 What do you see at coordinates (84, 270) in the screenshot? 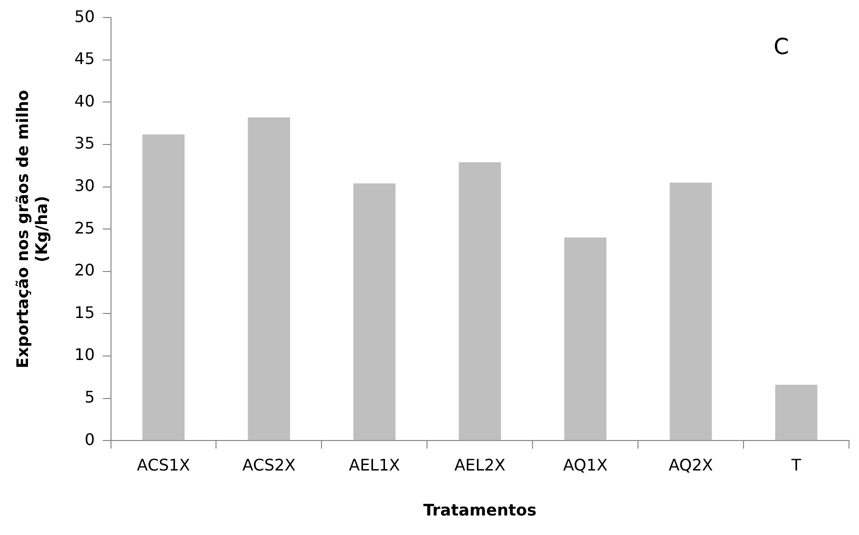
I see `y-tick-label: 20` at bounding box center [84, 270].